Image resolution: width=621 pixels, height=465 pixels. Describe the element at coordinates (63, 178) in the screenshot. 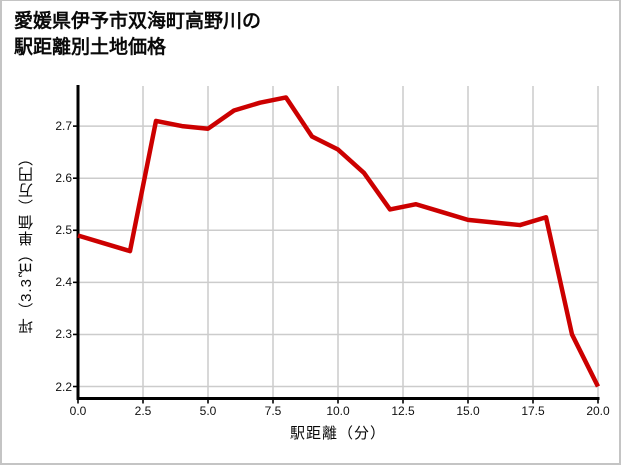

I see `y-tick-label: 2.6` at that location.